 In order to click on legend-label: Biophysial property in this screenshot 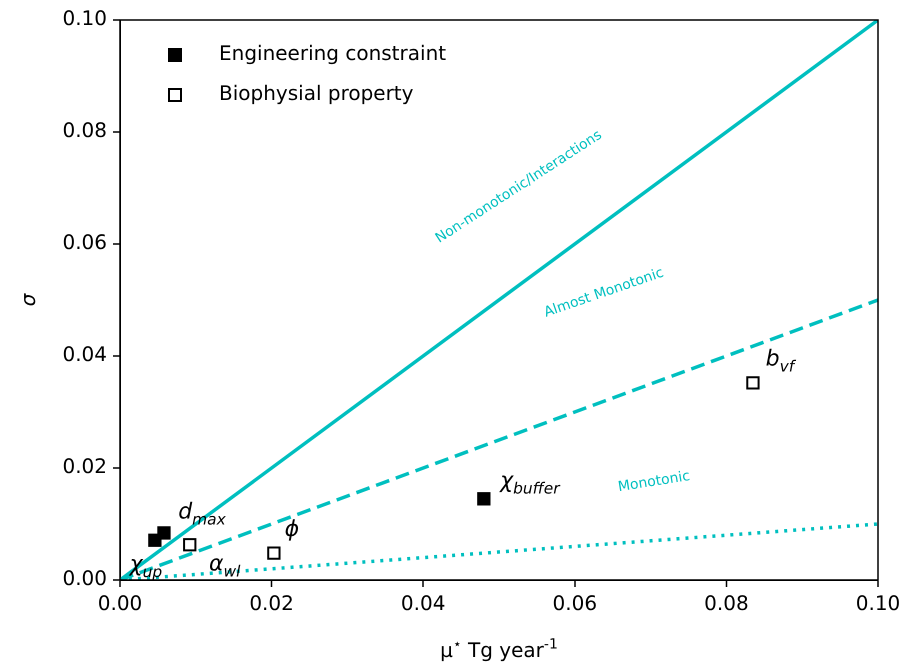, I will do `click(316, 93)`.